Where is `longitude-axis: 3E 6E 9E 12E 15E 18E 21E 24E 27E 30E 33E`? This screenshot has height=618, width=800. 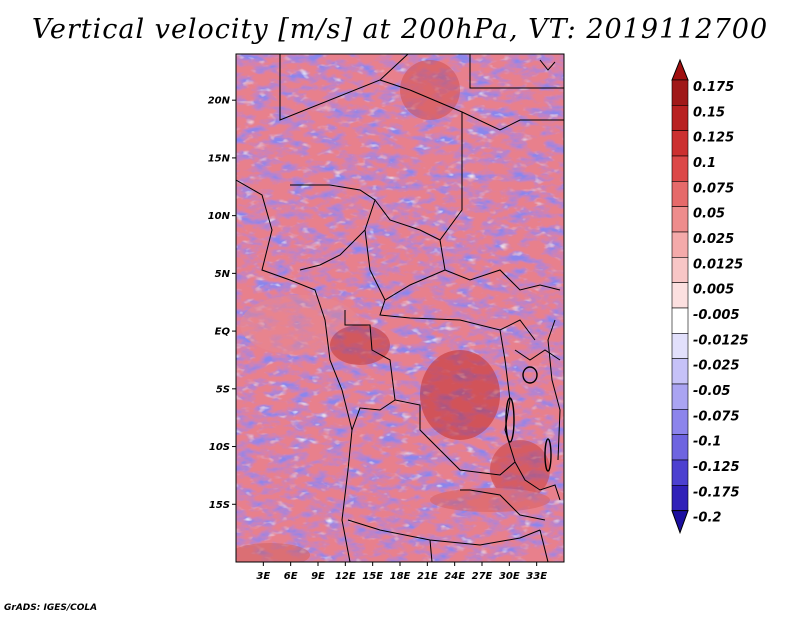 longitude-axis: 3E 6E 9E 12E 15E 18E 21E 24E 27E 30E 33E is located at coordinates (401, 572).